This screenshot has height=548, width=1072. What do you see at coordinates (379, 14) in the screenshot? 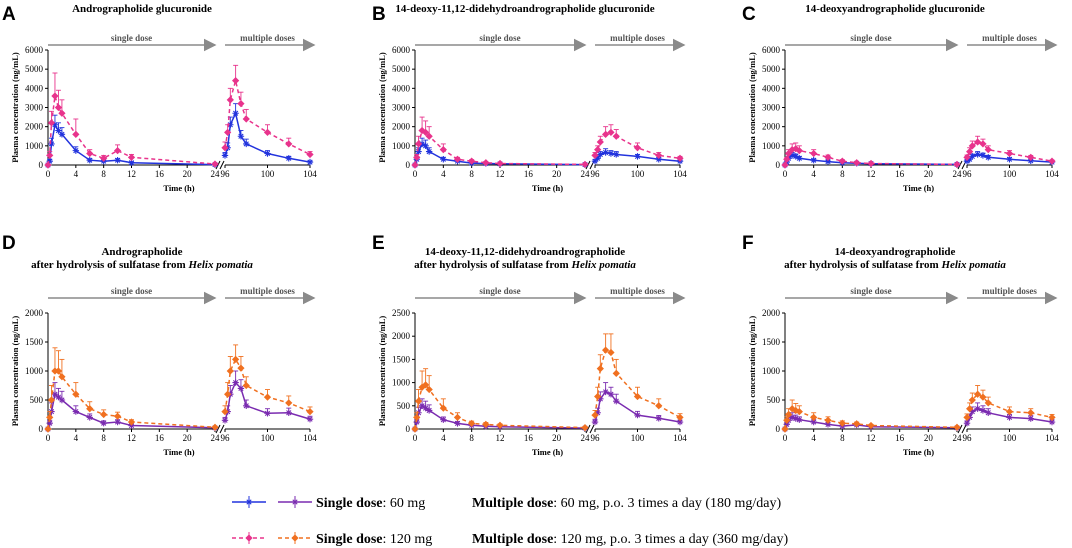
I see `panel-label-B: B` at bounding box center [379, 14].